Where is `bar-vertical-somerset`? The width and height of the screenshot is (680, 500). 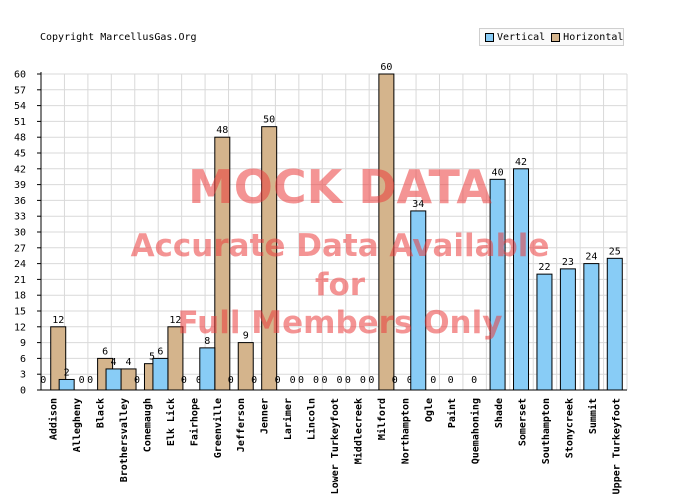 bar-vertical-somerset is located at coordinates (521, 279).